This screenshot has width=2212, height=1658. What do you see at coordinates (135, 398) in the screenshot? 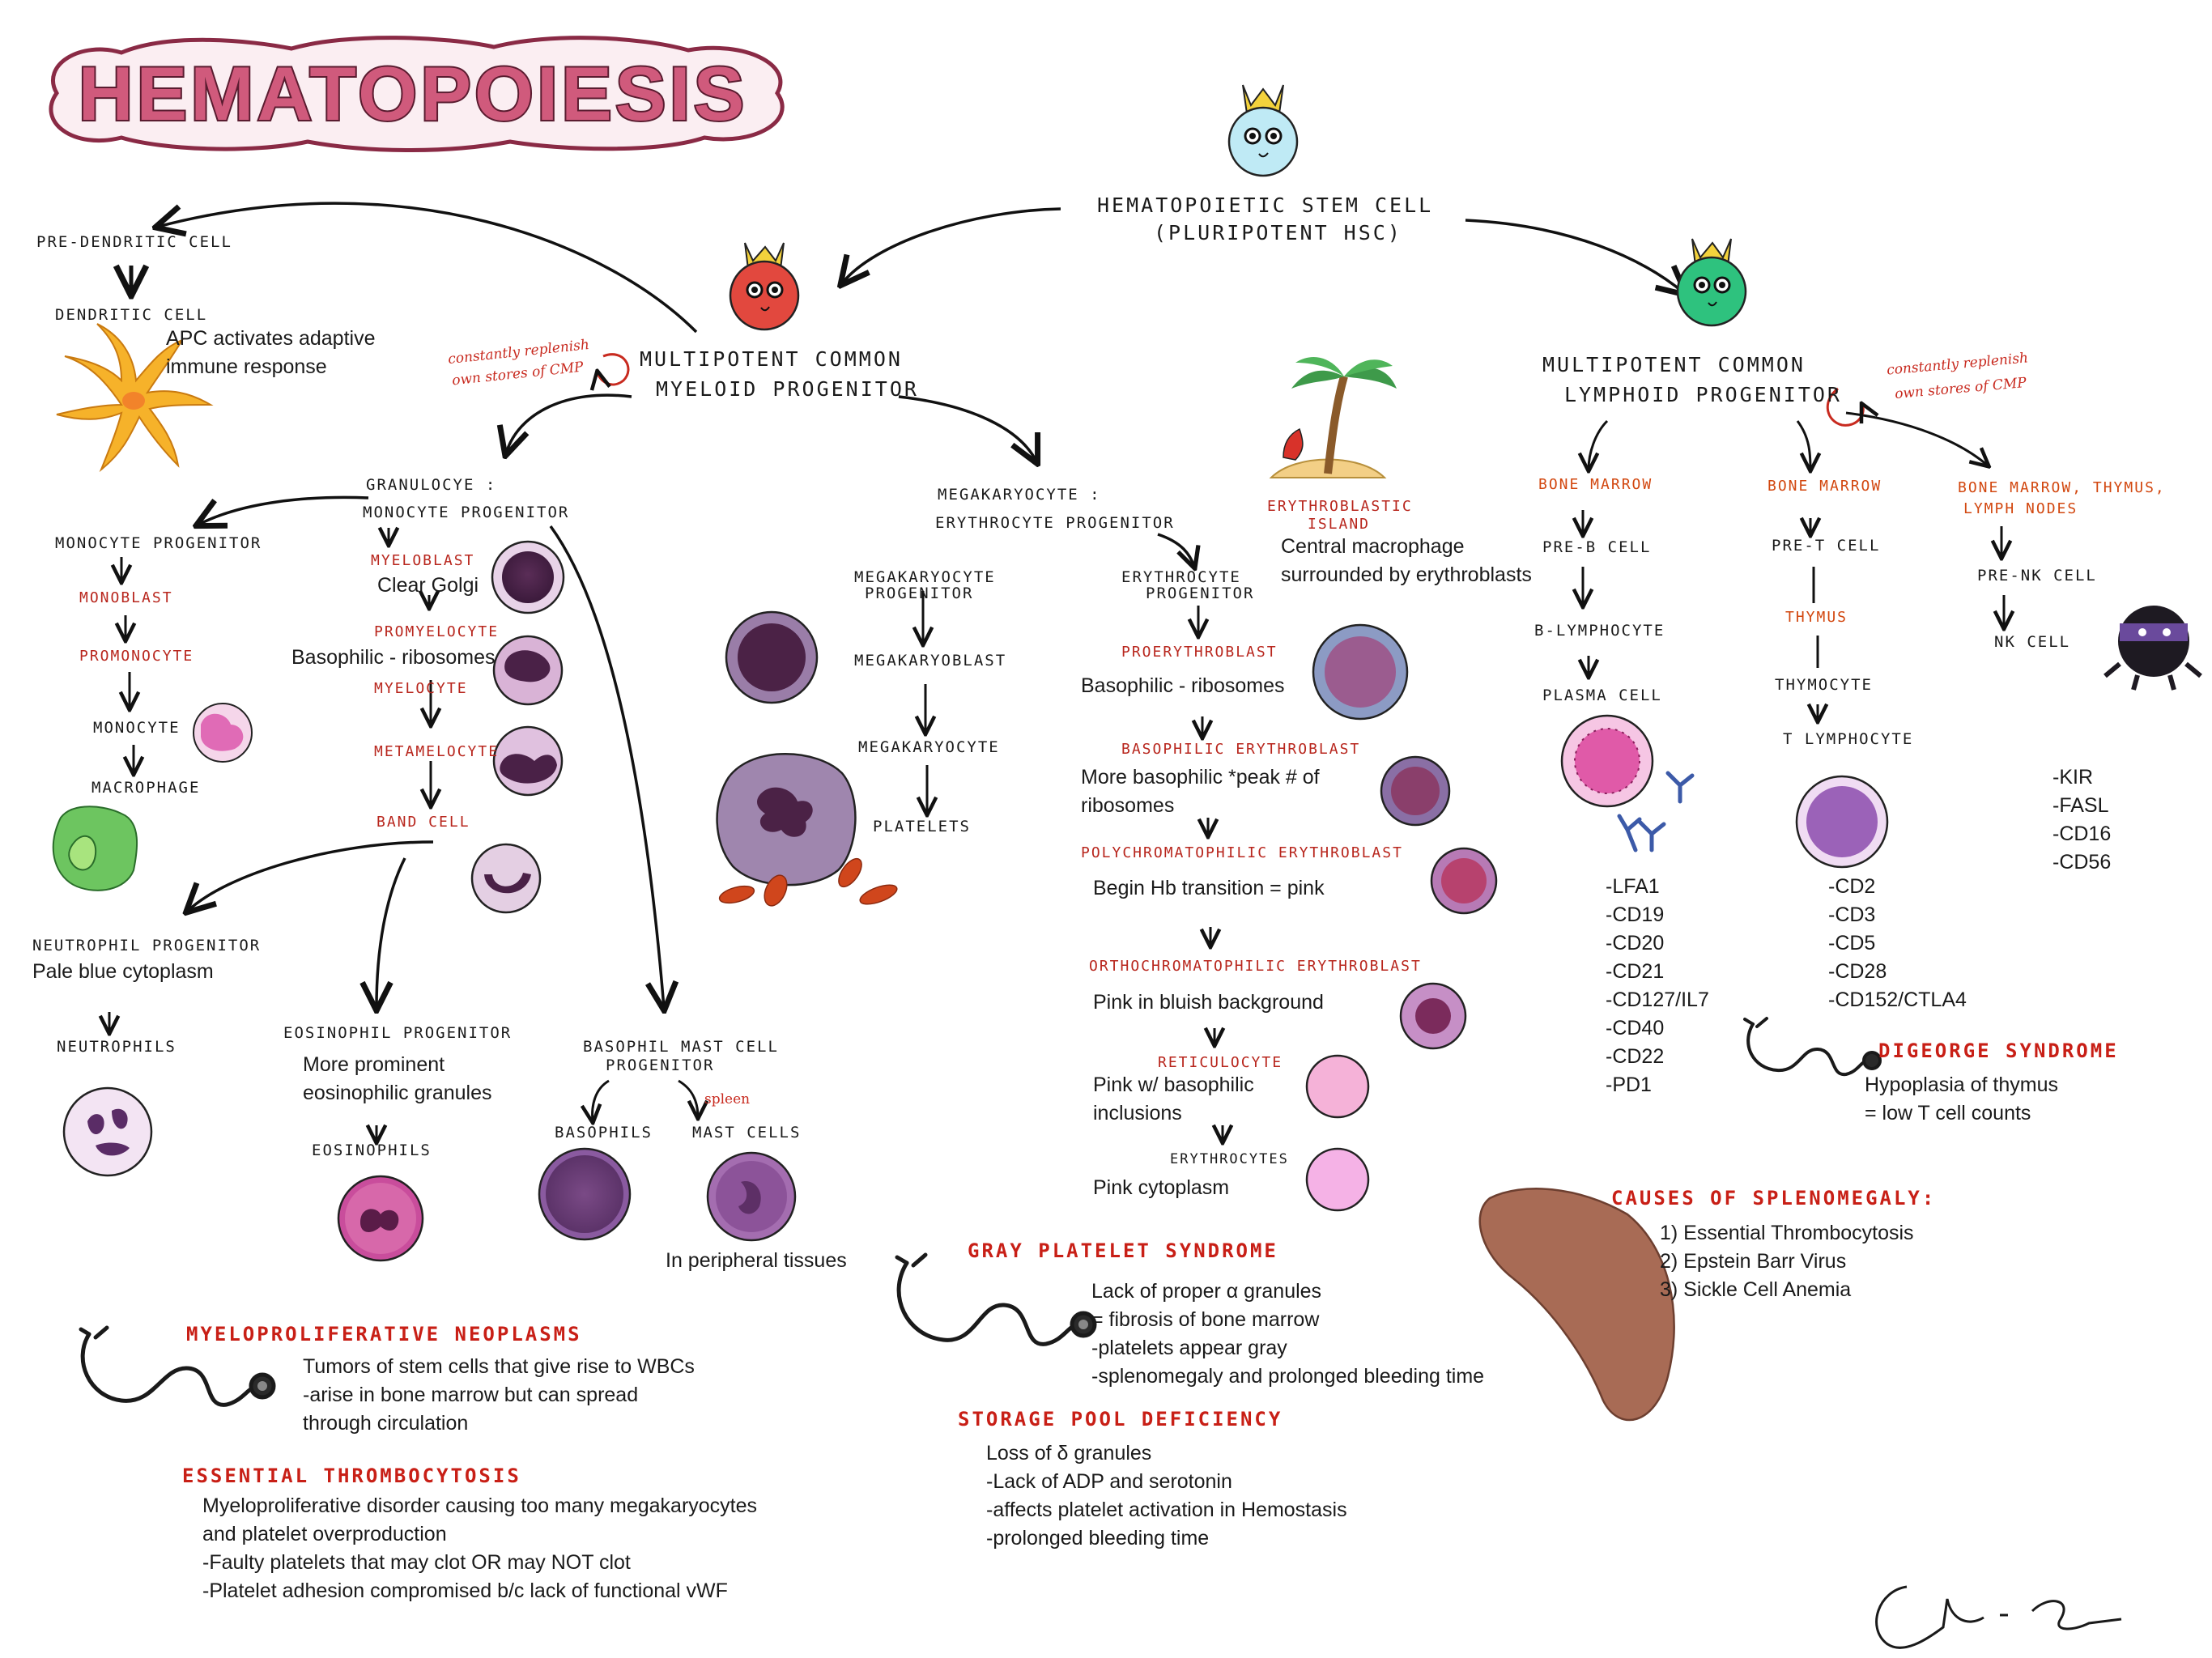
I see `dendritic-cell-icon` at bounding box center [135, 398].